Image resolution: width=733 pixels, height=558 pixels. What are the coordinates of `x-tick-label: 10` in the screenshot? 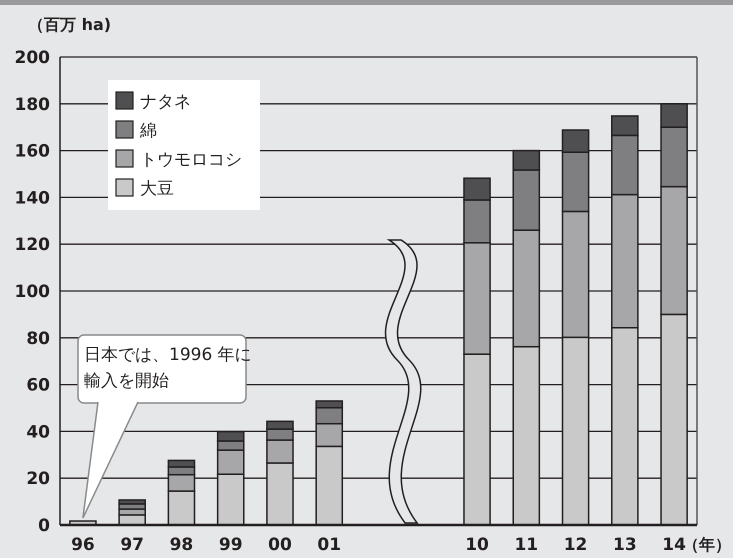 It's located at (477, 545).